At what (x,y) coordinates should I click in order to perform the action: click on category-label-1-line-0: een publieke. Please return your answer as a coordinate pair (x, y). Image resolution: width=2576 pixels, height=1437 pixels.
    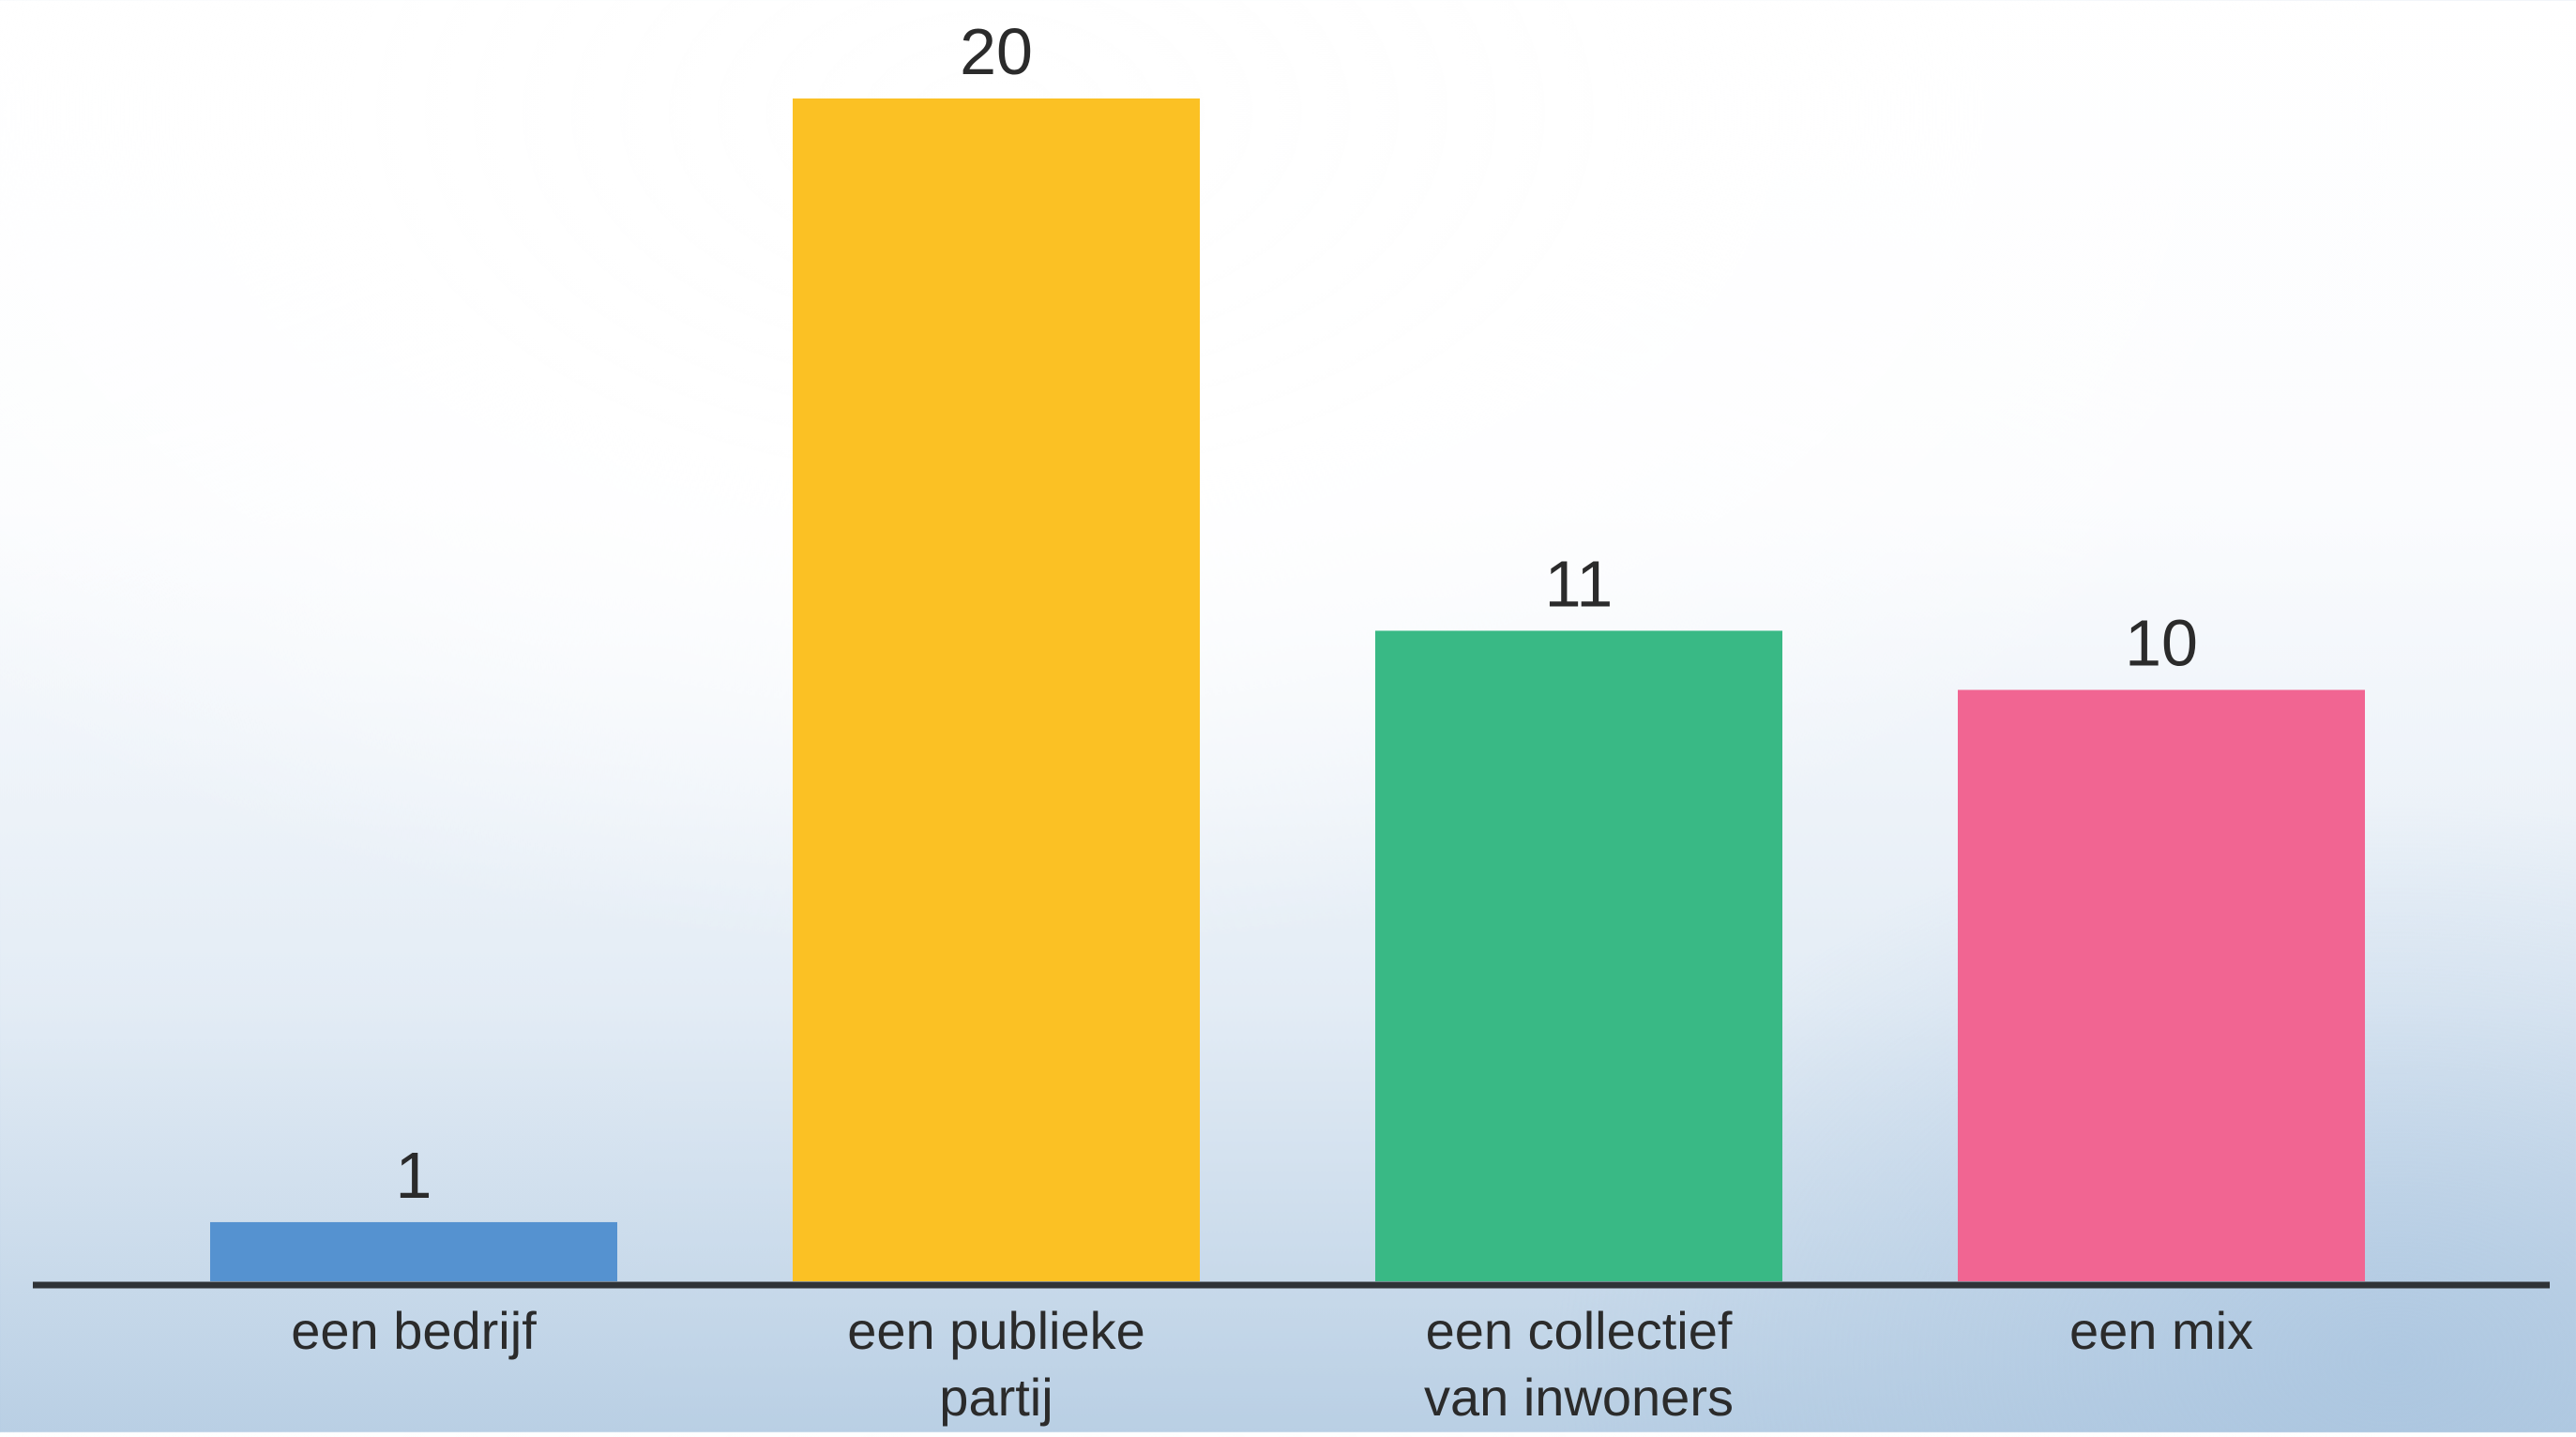
    Looking at the image, I should click on (996, 1331).